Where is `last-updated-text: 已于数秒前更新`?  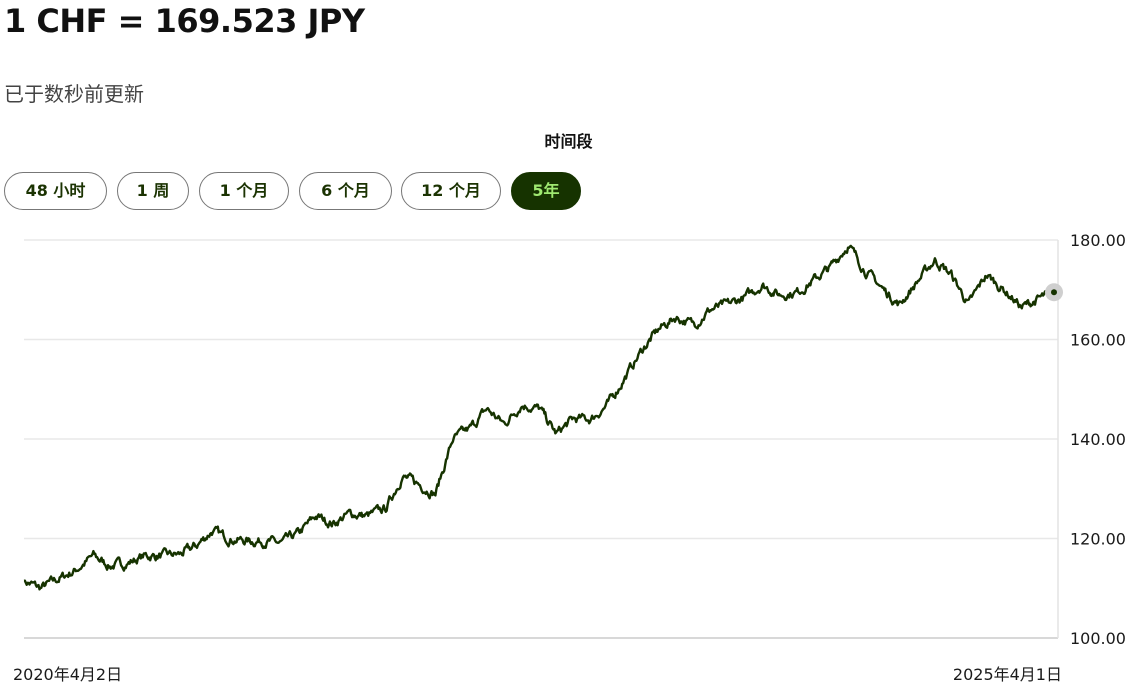
last-updated-text: 已于数秒前更新 is located at coordinates (74, 94).